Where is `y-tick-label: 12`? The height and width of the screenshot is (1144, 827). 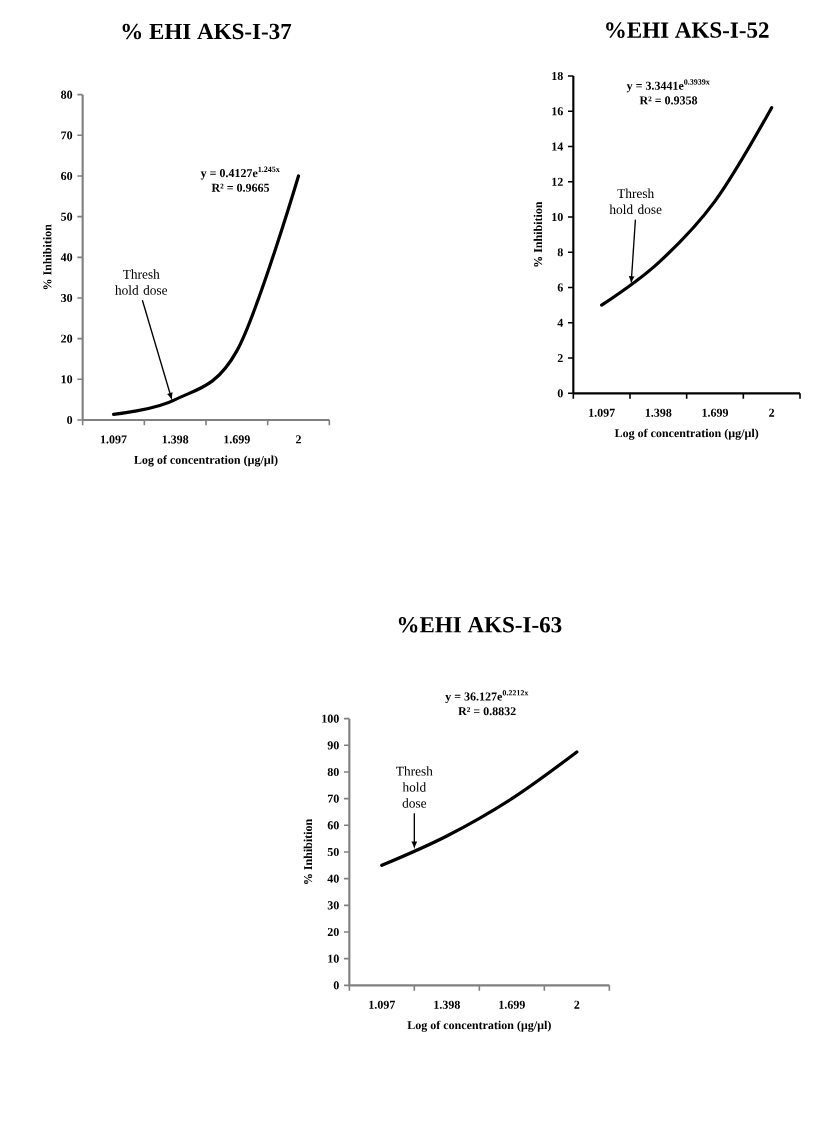 y-tick-label: 12 is located at coordinates (557, 181).